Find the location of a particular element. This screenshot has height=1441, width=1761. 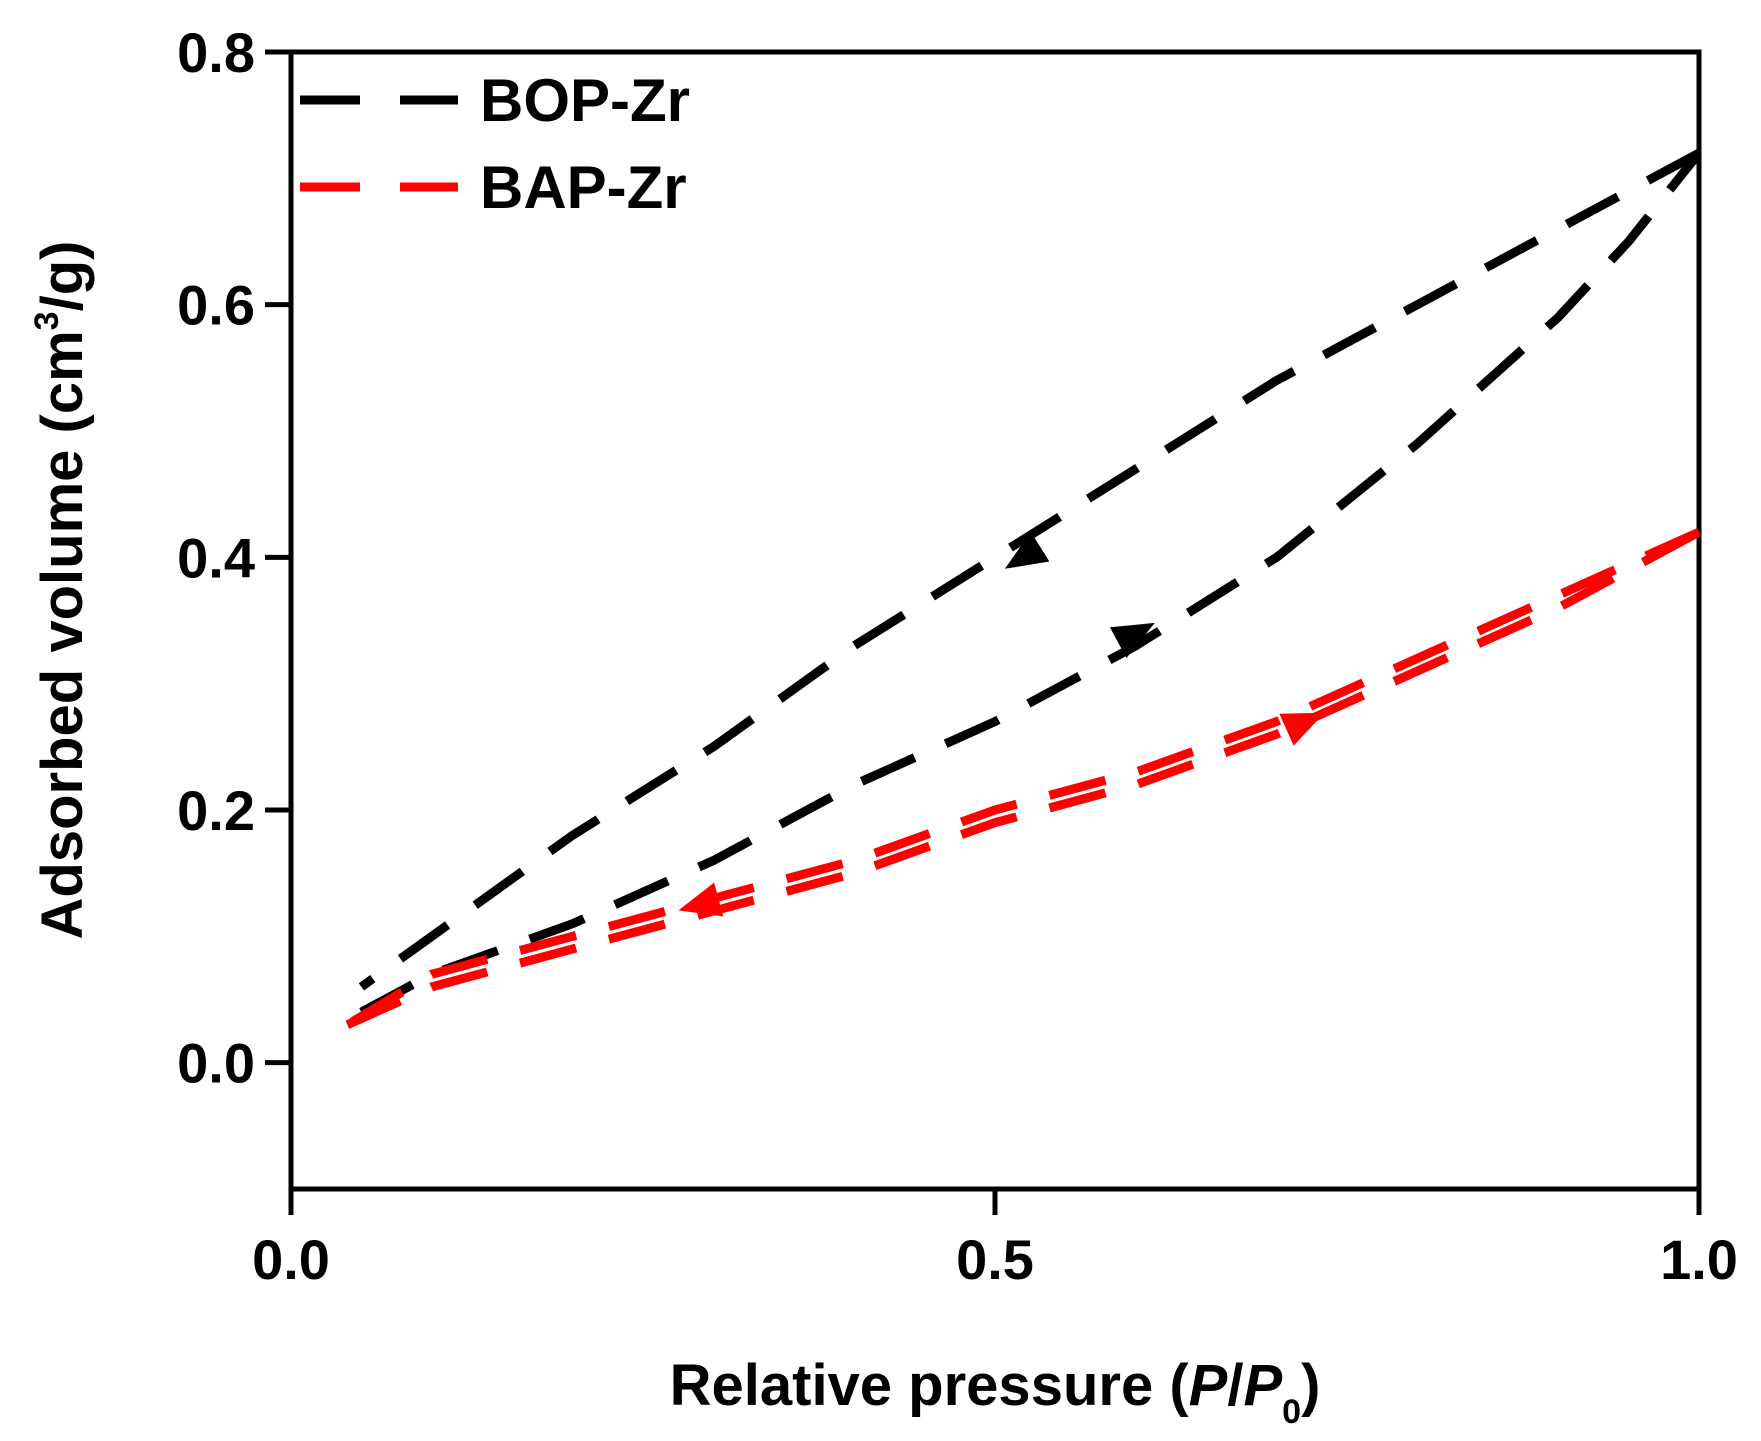

y-tick-label: 0.8 is located at coordinates (216, 52).